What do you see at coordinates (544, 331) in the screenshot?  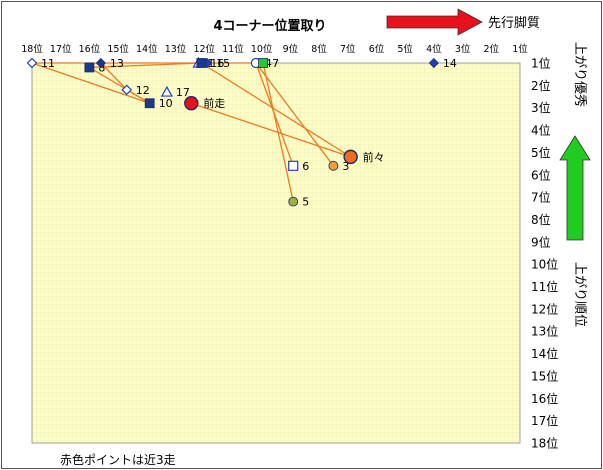 I see `y-tick-label: 13位` at bounding box center [544, 331].